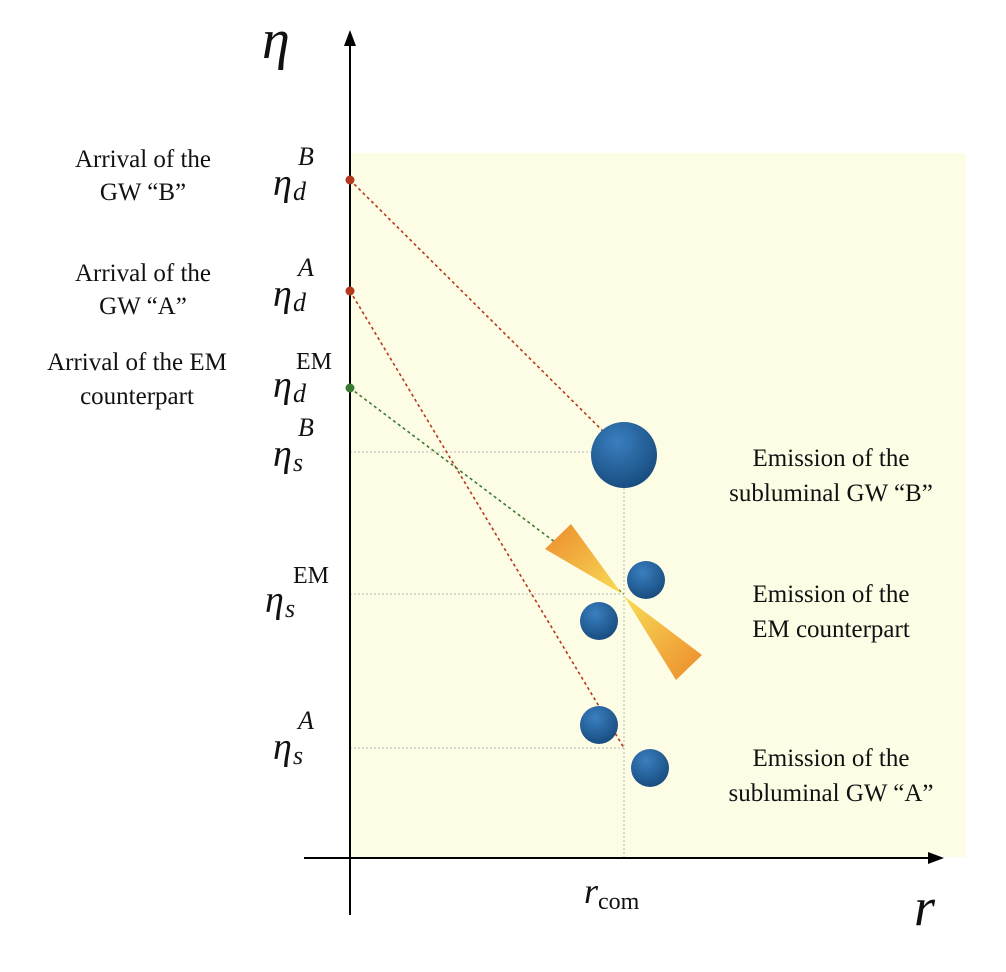 The image size is (1006, 972). What do you see at coordinates (143, 306) in the screenshot?
I see `svg-text: GW “A”` at bounding box center [143, 306].